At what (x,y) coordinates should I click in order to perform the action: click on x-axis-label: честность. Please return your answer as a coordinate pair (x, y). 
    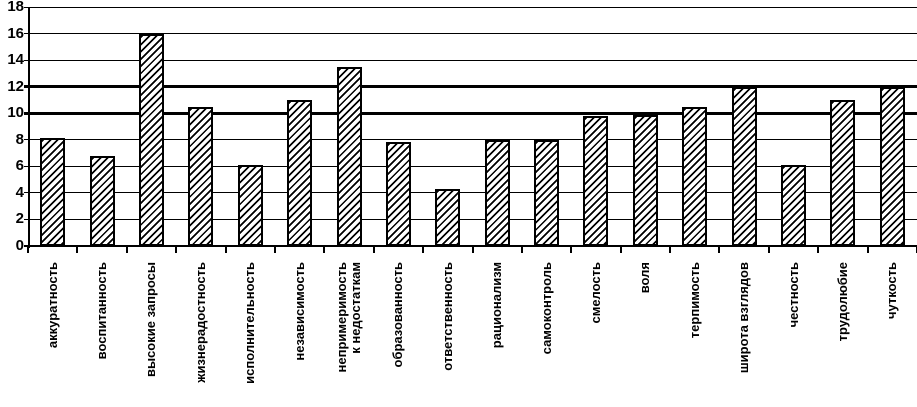
    Looking at the image, I should click on (793, 295).